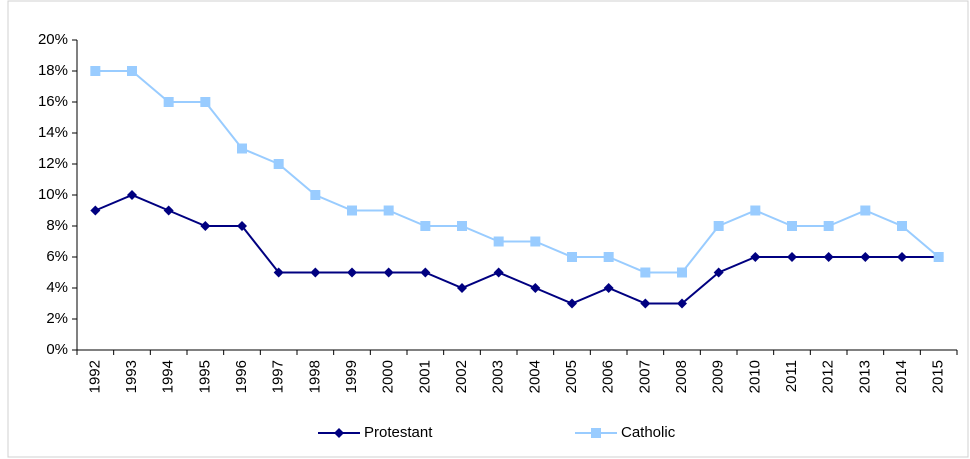 This screenshot has width=970, height=459. What do you see at coordinates (534, 376) in the screenshot?
I see `x-tick-label: 2004` at bounding box center [534, 376].